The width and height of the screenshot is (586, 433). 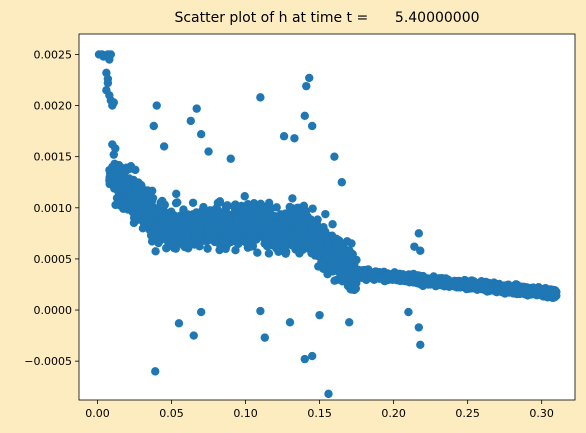 What do you see at coordinates (53, 310) in the screenshot?
I see `y-tick-label: 0.0000` at bounding box center [53, 310].